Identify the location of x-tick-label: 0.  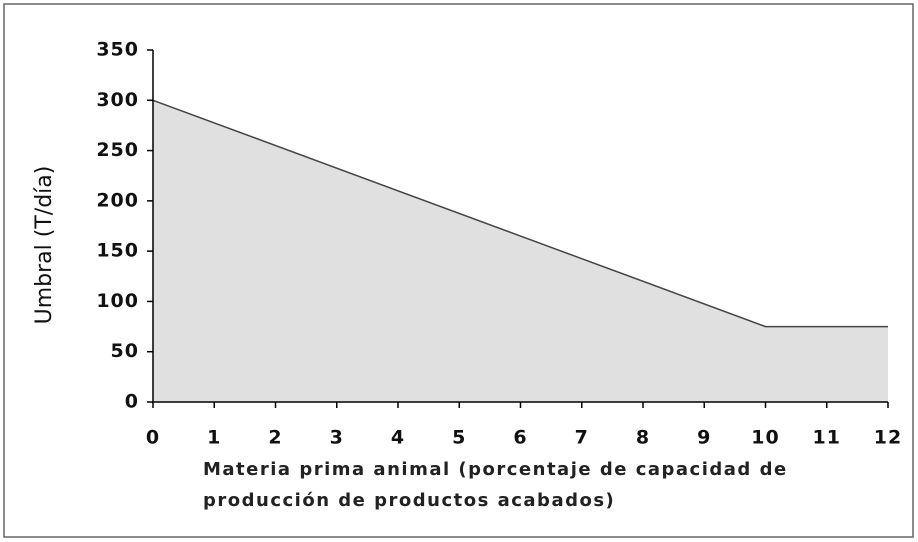
(153, 438).